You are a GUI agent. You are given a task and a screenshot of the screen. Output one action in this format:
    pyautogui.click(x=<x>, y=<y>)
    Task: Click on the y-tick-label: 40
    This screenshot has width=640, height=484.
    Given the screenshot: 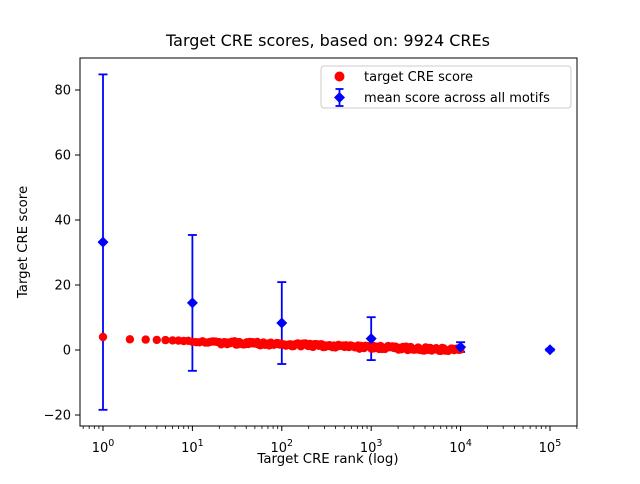 What is the action you would take?
    pyautogui.click(x=62, y=221)
    